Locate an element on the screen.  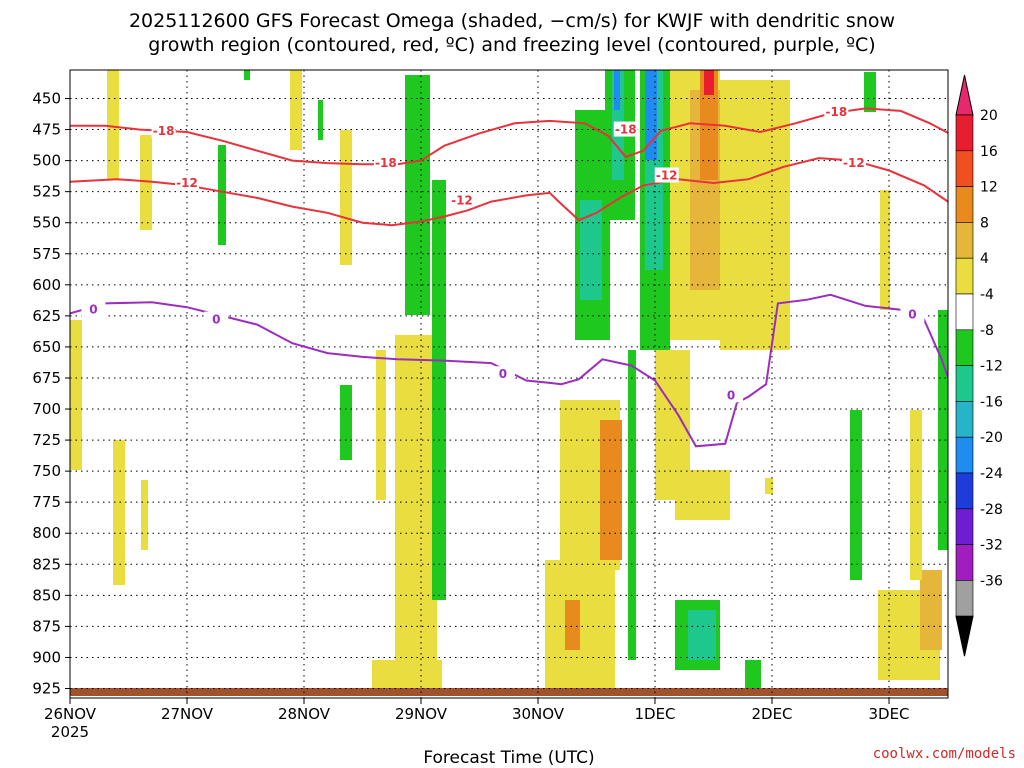
colorbar-tick-label: -12 is located at coordinates (991, 367).